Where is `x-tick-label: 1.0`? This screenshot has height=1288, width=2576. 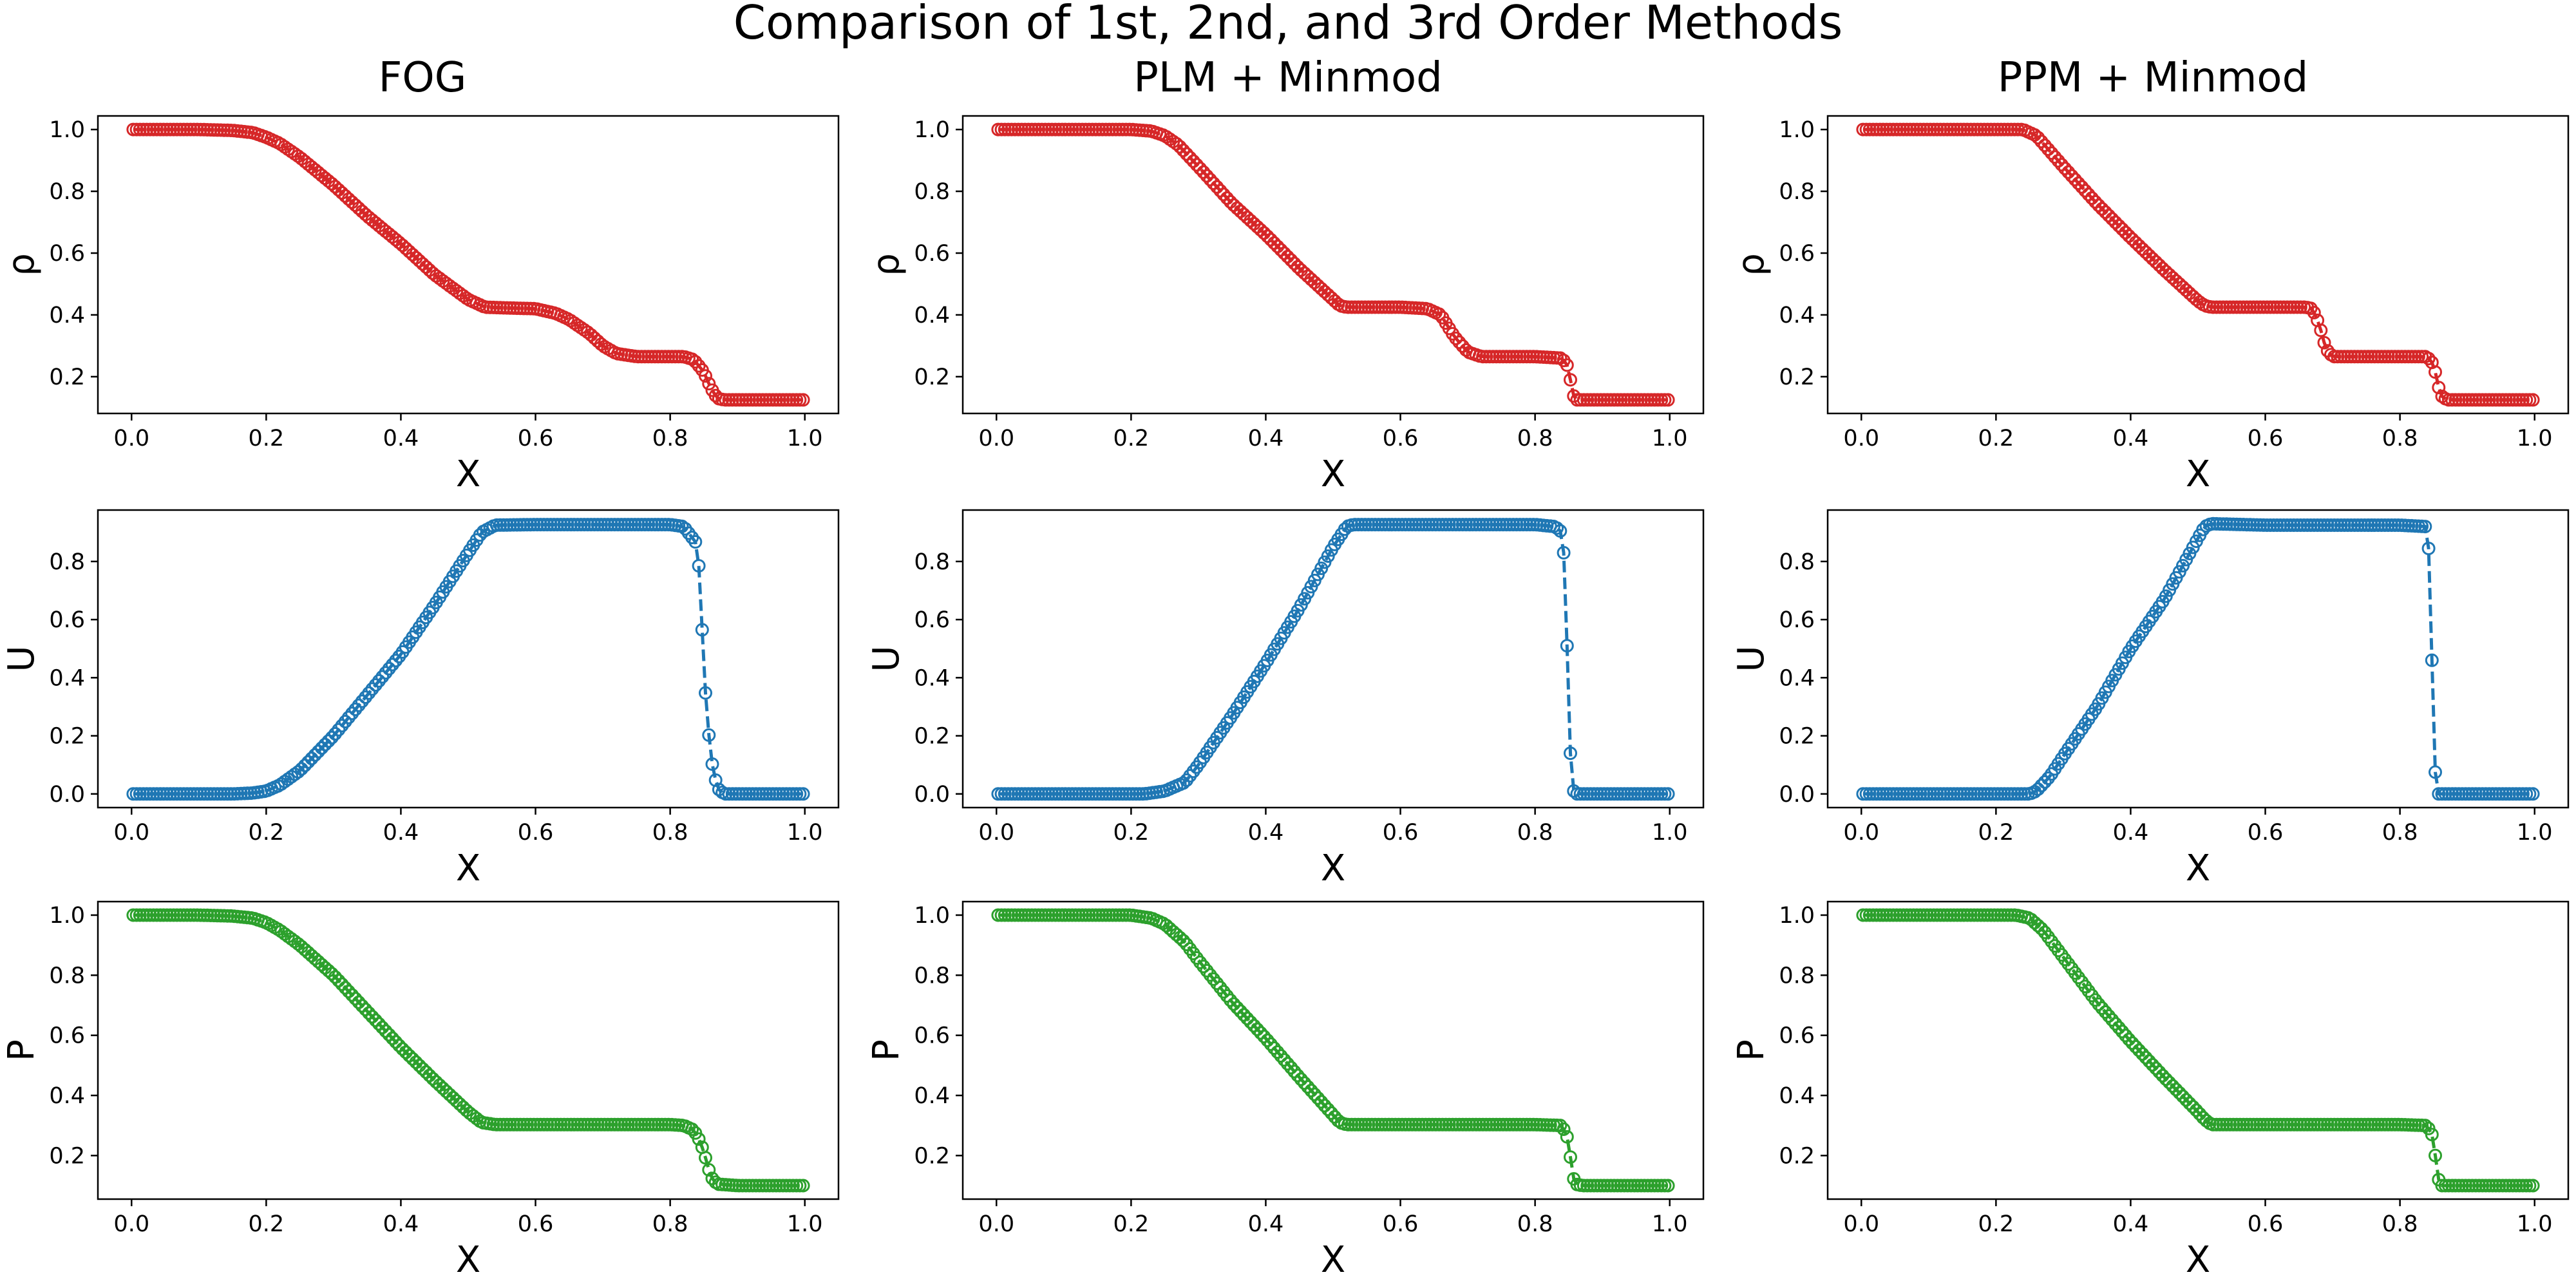
x-tick-label: 1.0 is located at coordinates (805, 1224).